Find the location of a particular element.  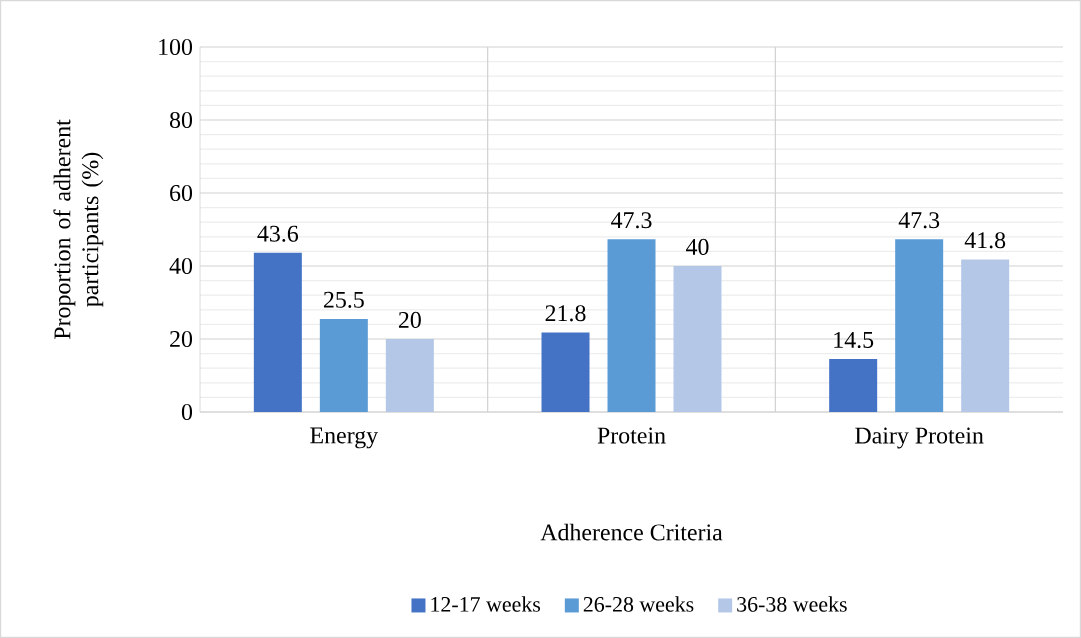

y-axis-title: Proportion of adherent participants (%) is located at coordinates (78, 229).